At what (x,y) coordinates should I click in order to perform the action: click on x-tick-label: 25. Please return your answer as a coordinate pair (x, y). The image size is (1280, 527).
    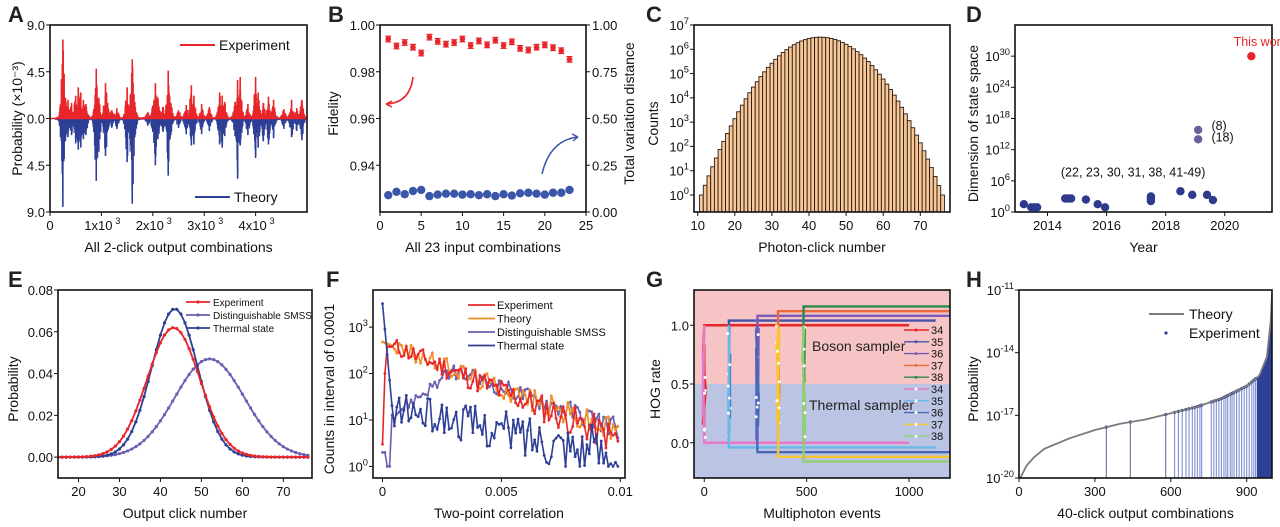
    Looking at the image, I should click on (586, 225).